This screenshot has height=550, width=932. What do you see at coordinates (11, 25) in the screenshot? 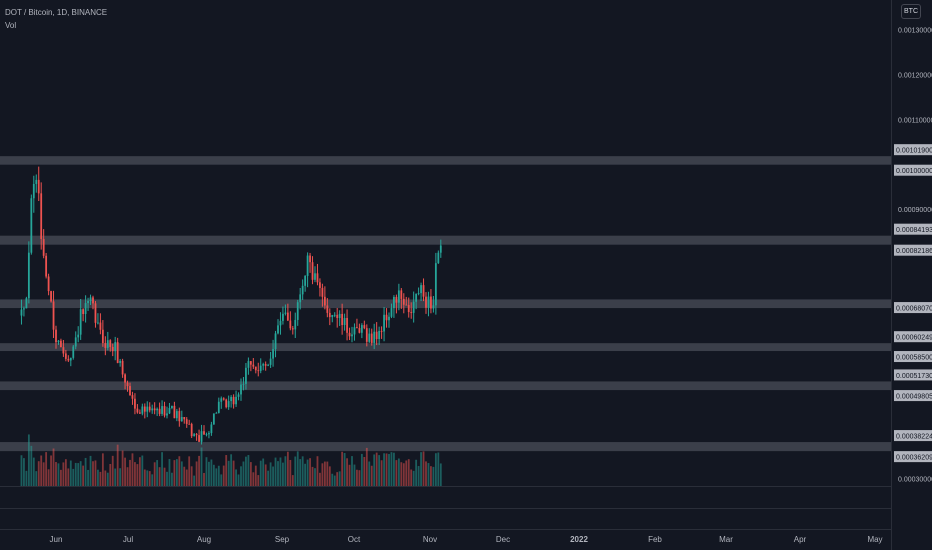
I see `volume-legend: Vol` at bounding box center [11, 25].